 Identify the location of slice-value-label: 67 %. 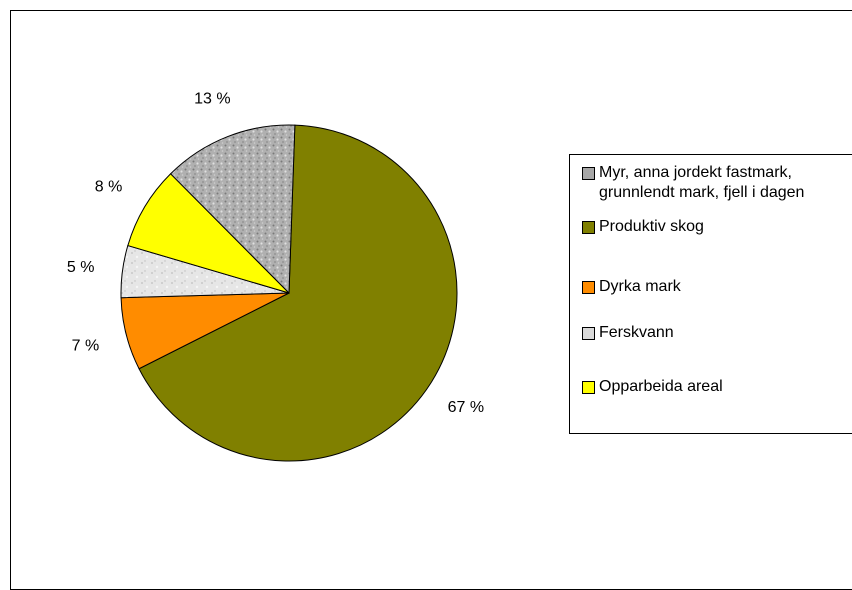
(466, 407).